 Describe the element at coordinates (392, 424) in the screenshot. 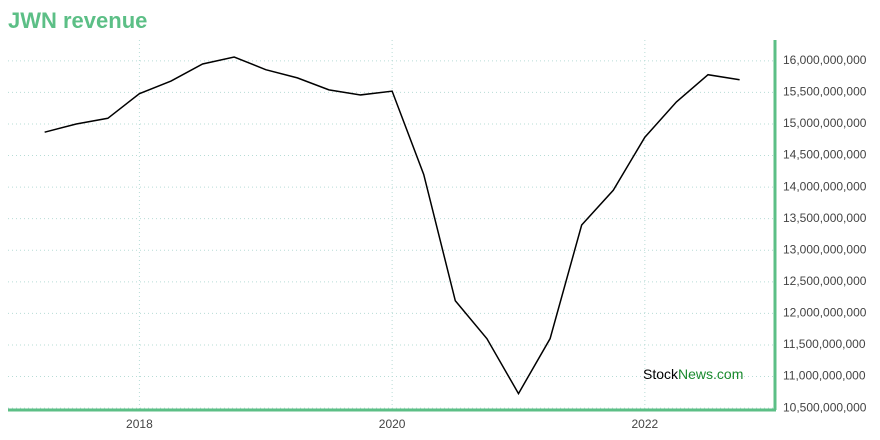

I see `x-tick-label: 2020` at that location.